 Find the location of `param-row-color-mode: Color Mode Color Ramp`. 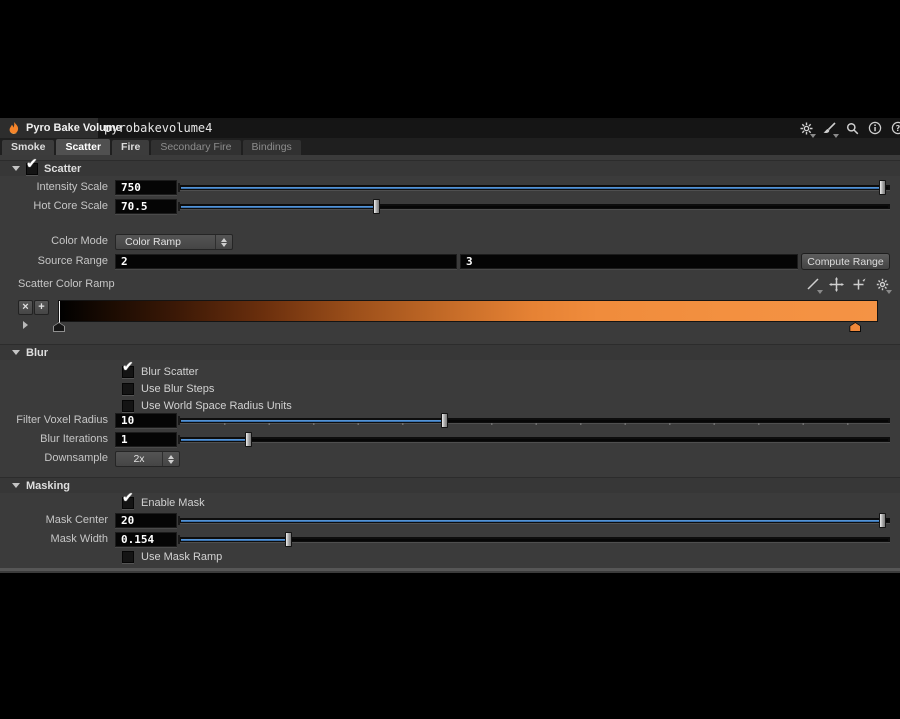

param-row-color-mode: Color Mode Color Ramp is located at coordinates (450, 242).